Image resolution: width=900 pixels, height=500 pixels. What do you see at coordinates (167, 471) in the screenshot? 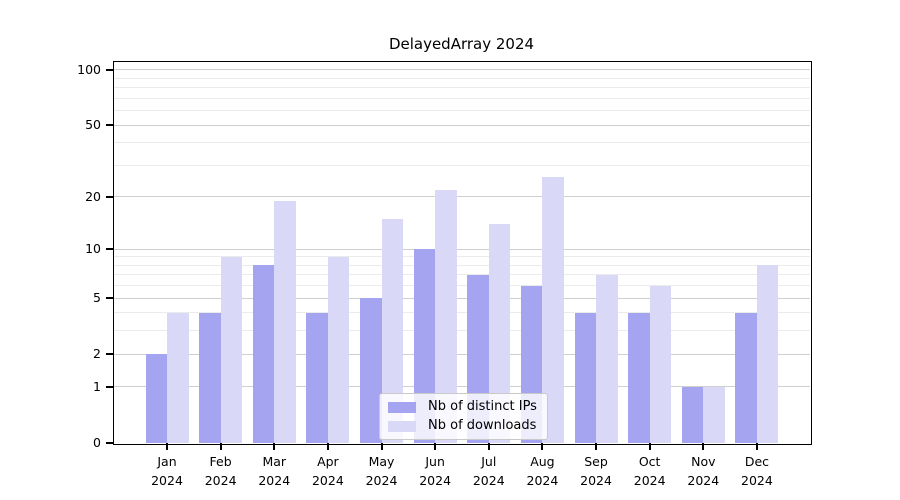
I see `x-tick-label: Jan 2024` at bounding box center [167, 471].